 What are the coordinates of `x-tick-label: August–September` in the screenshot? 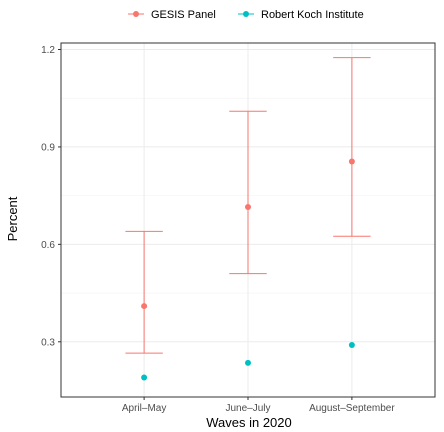 It's located at (352, 408).